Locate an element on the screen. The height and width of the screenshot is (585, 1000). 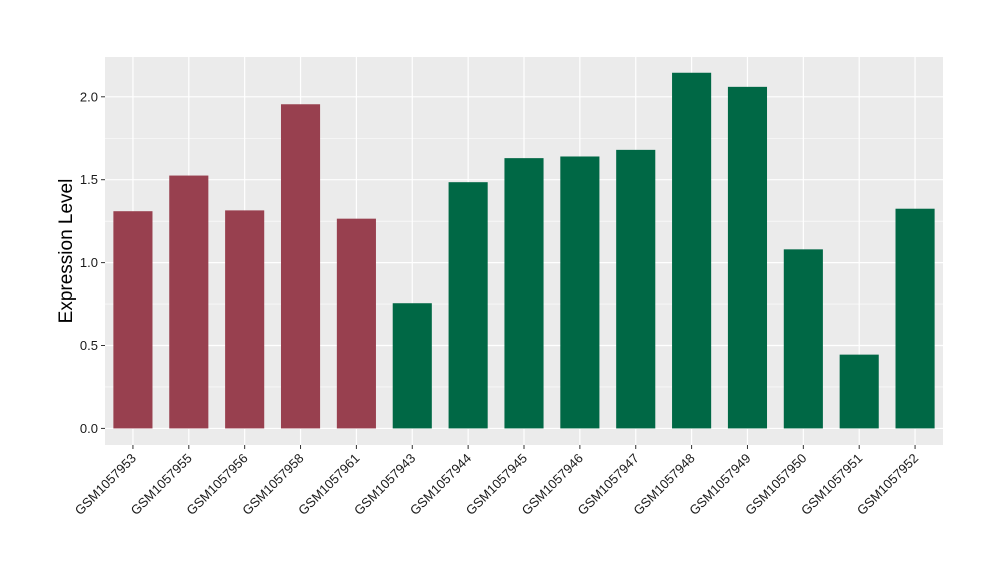
bar-GSM1057950 is located at coordinates (803, 339).